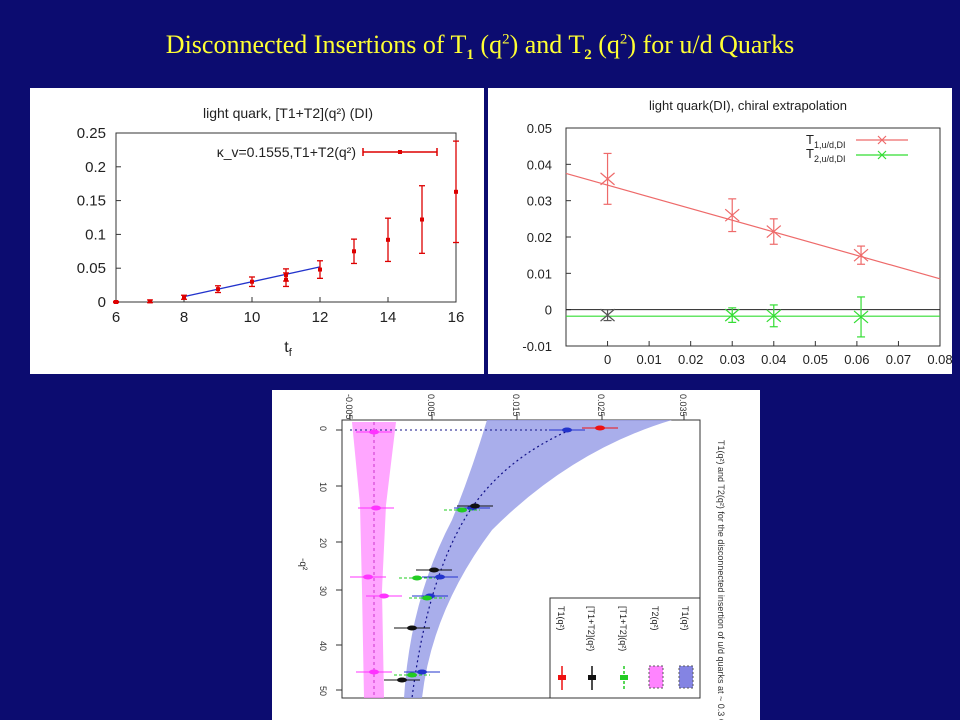 The width and height of the screenshot is (960, 720). What do you see at coordinates (323, 646) in the screenshot?
I see `x-tick-label: 40` at bounding box center [323, 646].